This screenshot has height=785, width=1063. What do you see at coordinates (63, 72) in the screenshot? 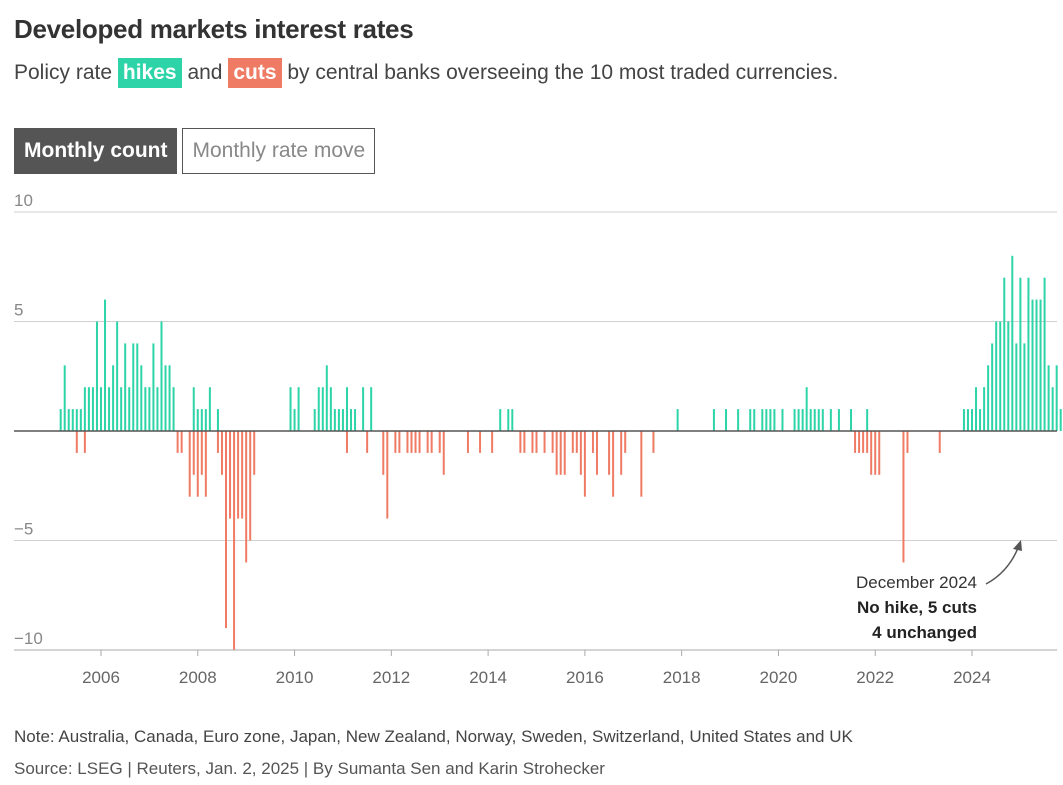
I see `subtitle-prefix: Policy rate` at bounding box center [63, 72].